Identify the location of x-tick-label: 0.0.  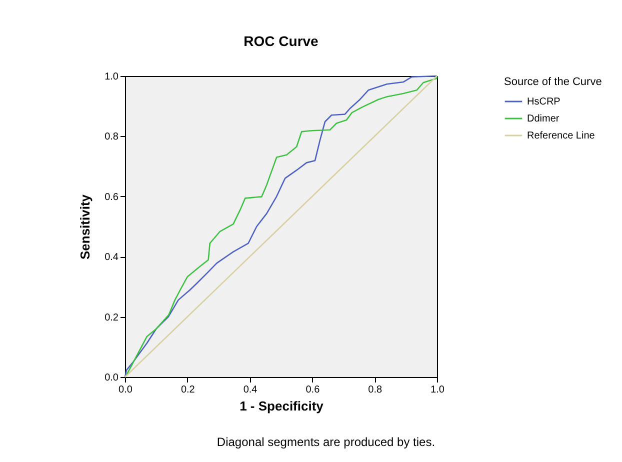
(125, 390).